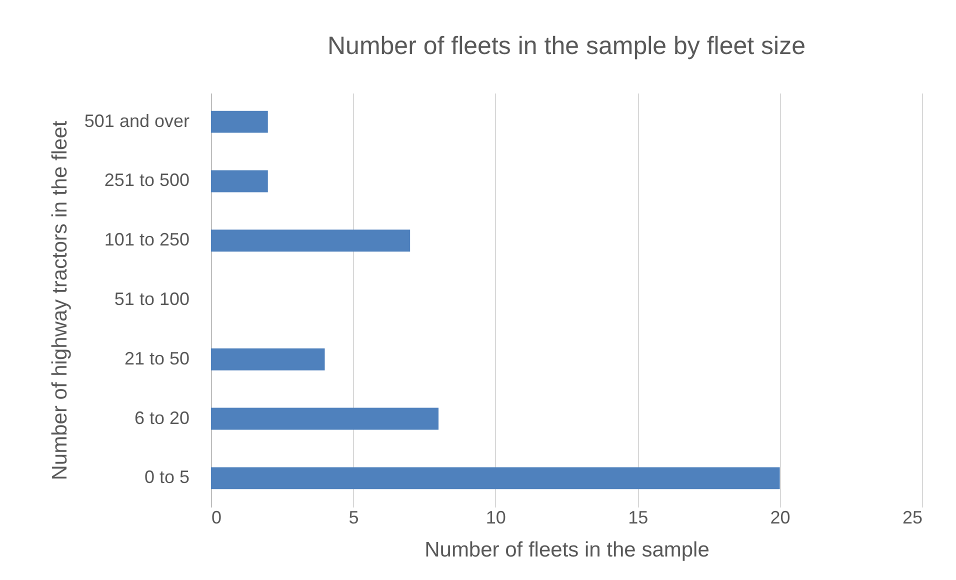 Image resolution: width=956 pixels, height=580 pixels. I want to click on y-tick-label: 51 to 100, so click(152, 299).